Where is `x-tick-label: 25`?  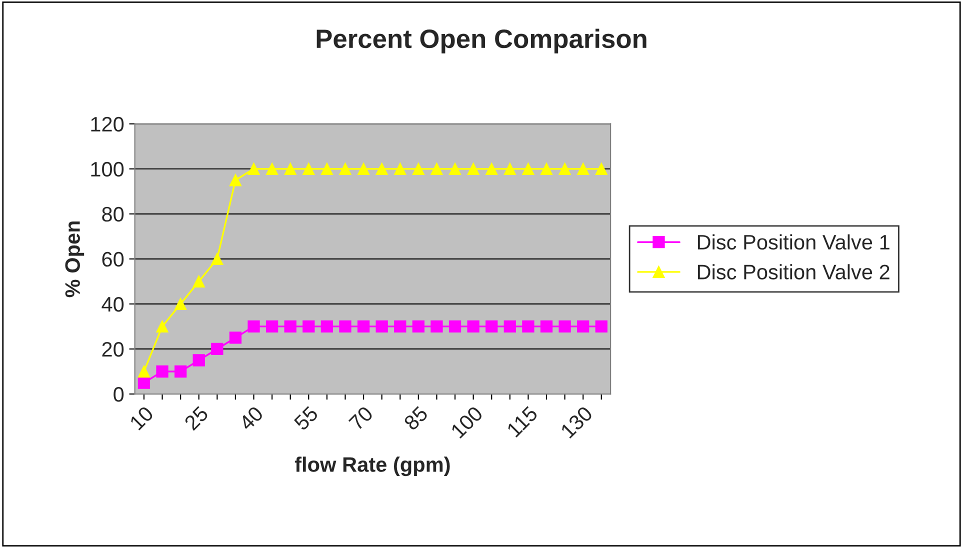 x-tick-label: 25 is located at coordinates (197, 418).